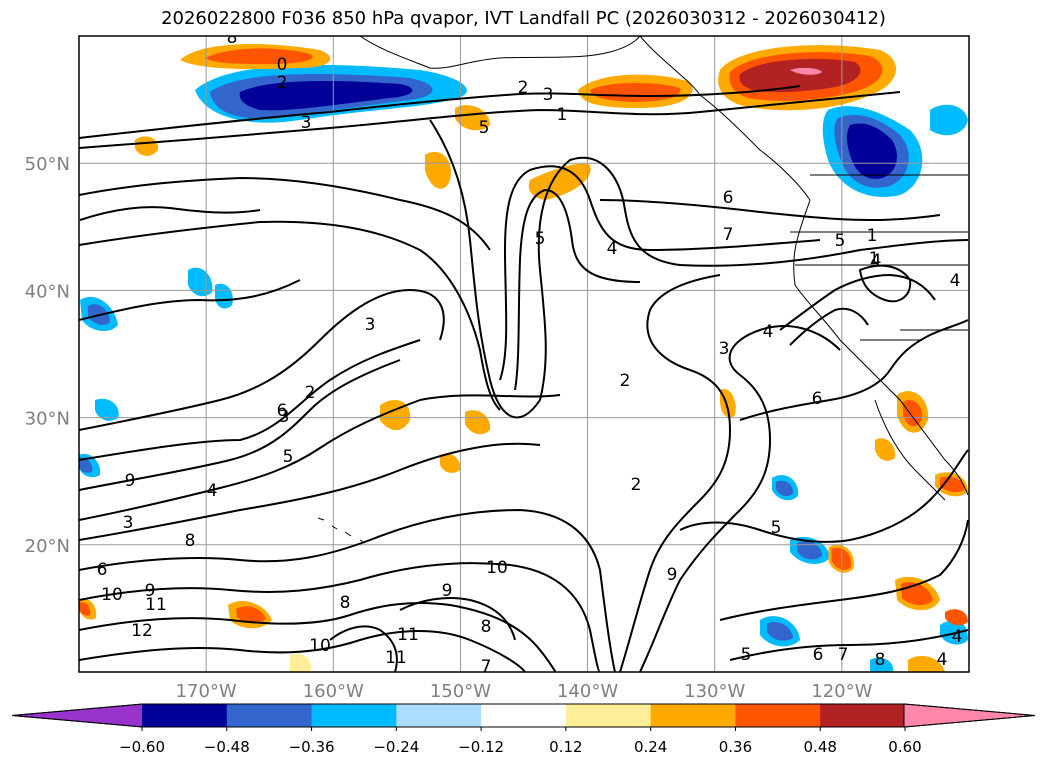 Image resolution: width=1047 pixels, height=765 pixels. What do you see at coordinates (481, 747) in the screenshot?
I see `colorbar-tick-label: −0.12` at bounding box center [481, 747].